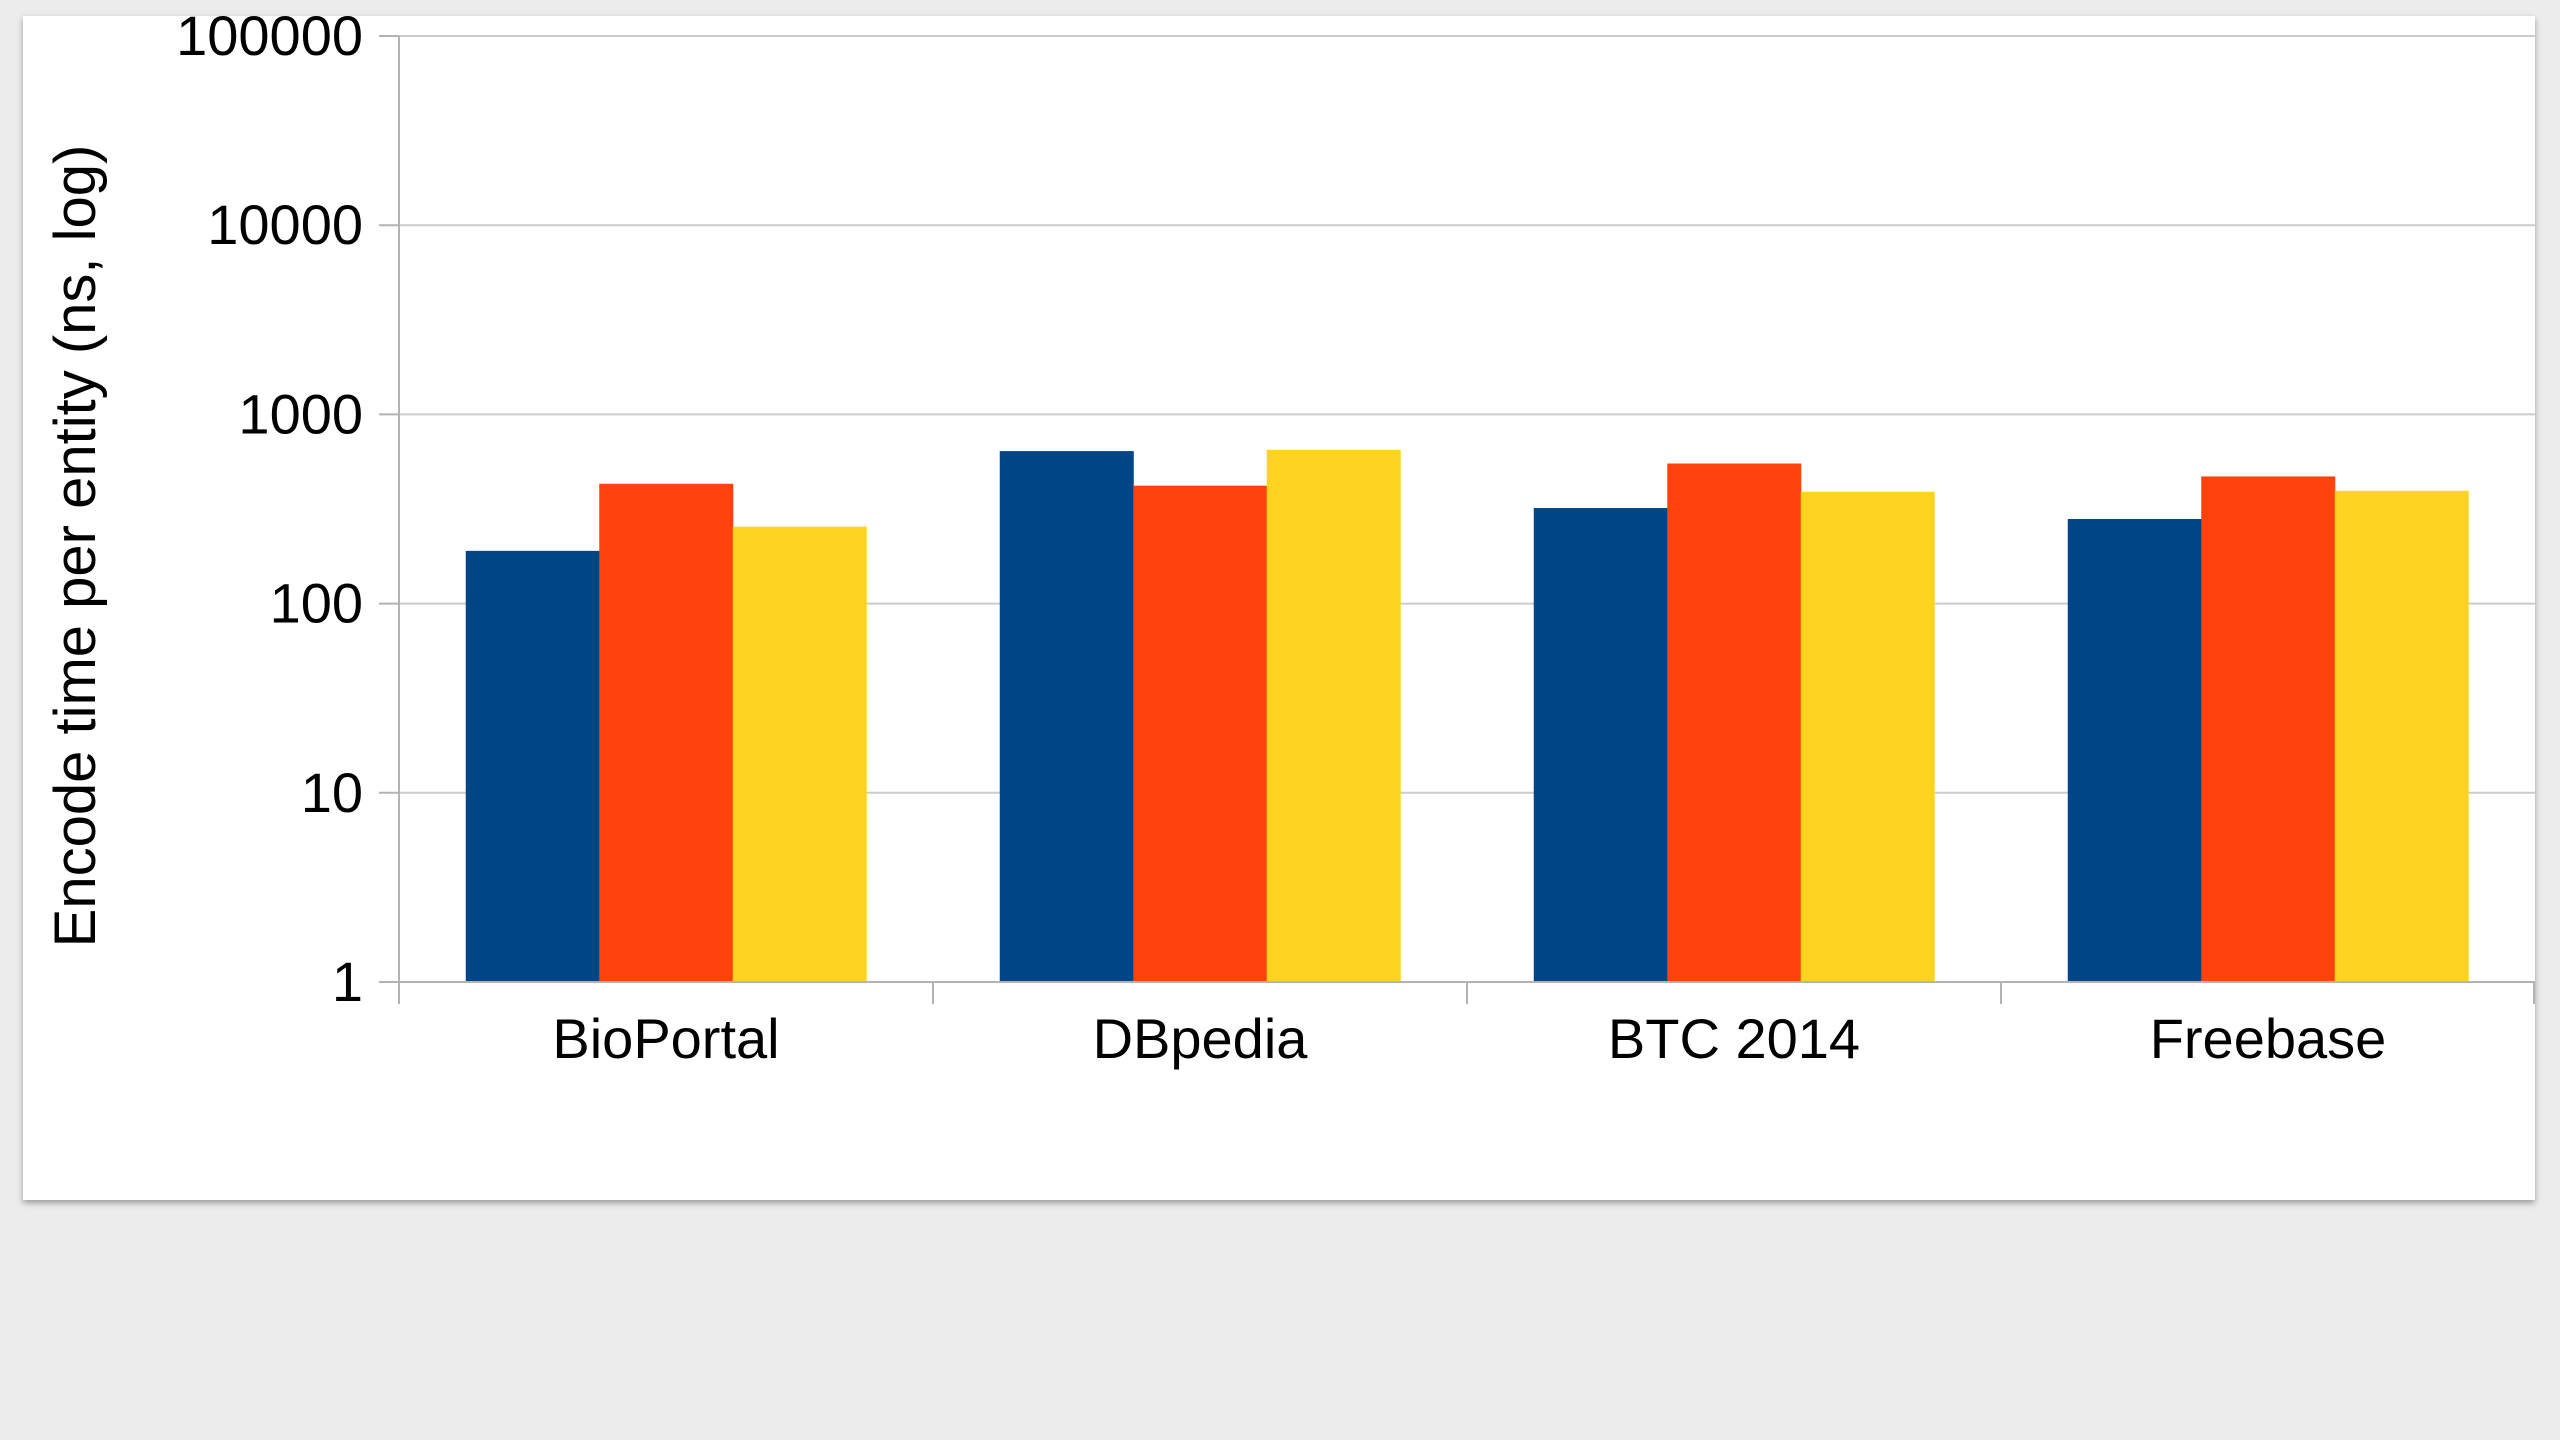 The image size is (2560, 1440). What do you see at coordinates (300, 413) in the screenshot?
I see `y-tick-label: 1000` at bounding box center [300, 413].